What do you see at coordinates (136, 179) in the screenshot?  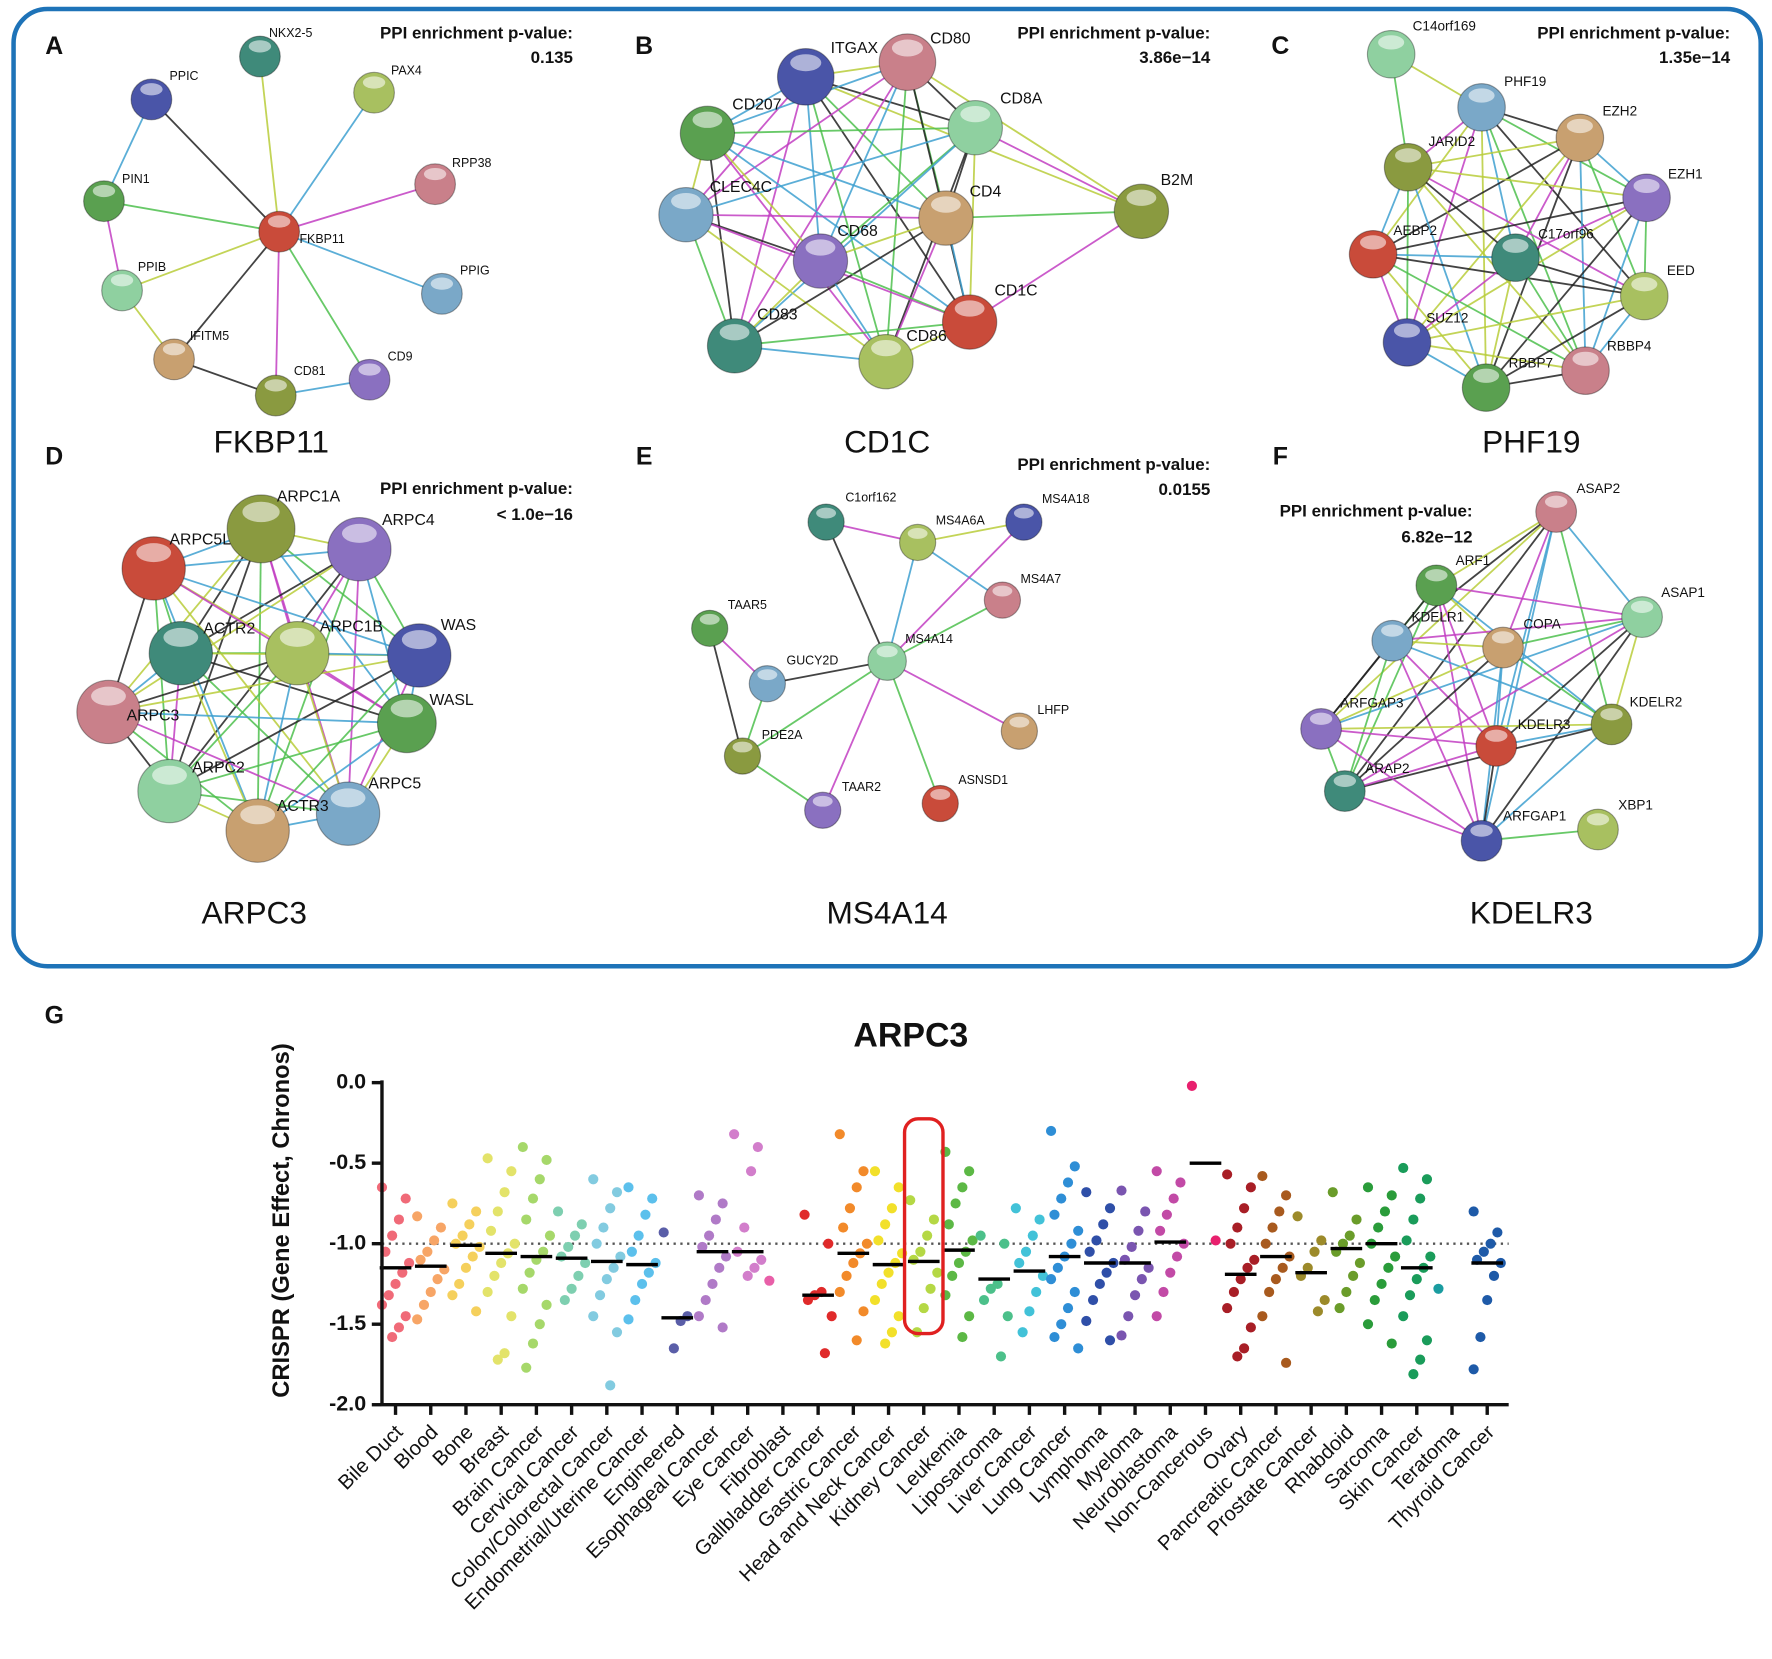 I see `node-label: PIN1` at bounding box center [136, 179].